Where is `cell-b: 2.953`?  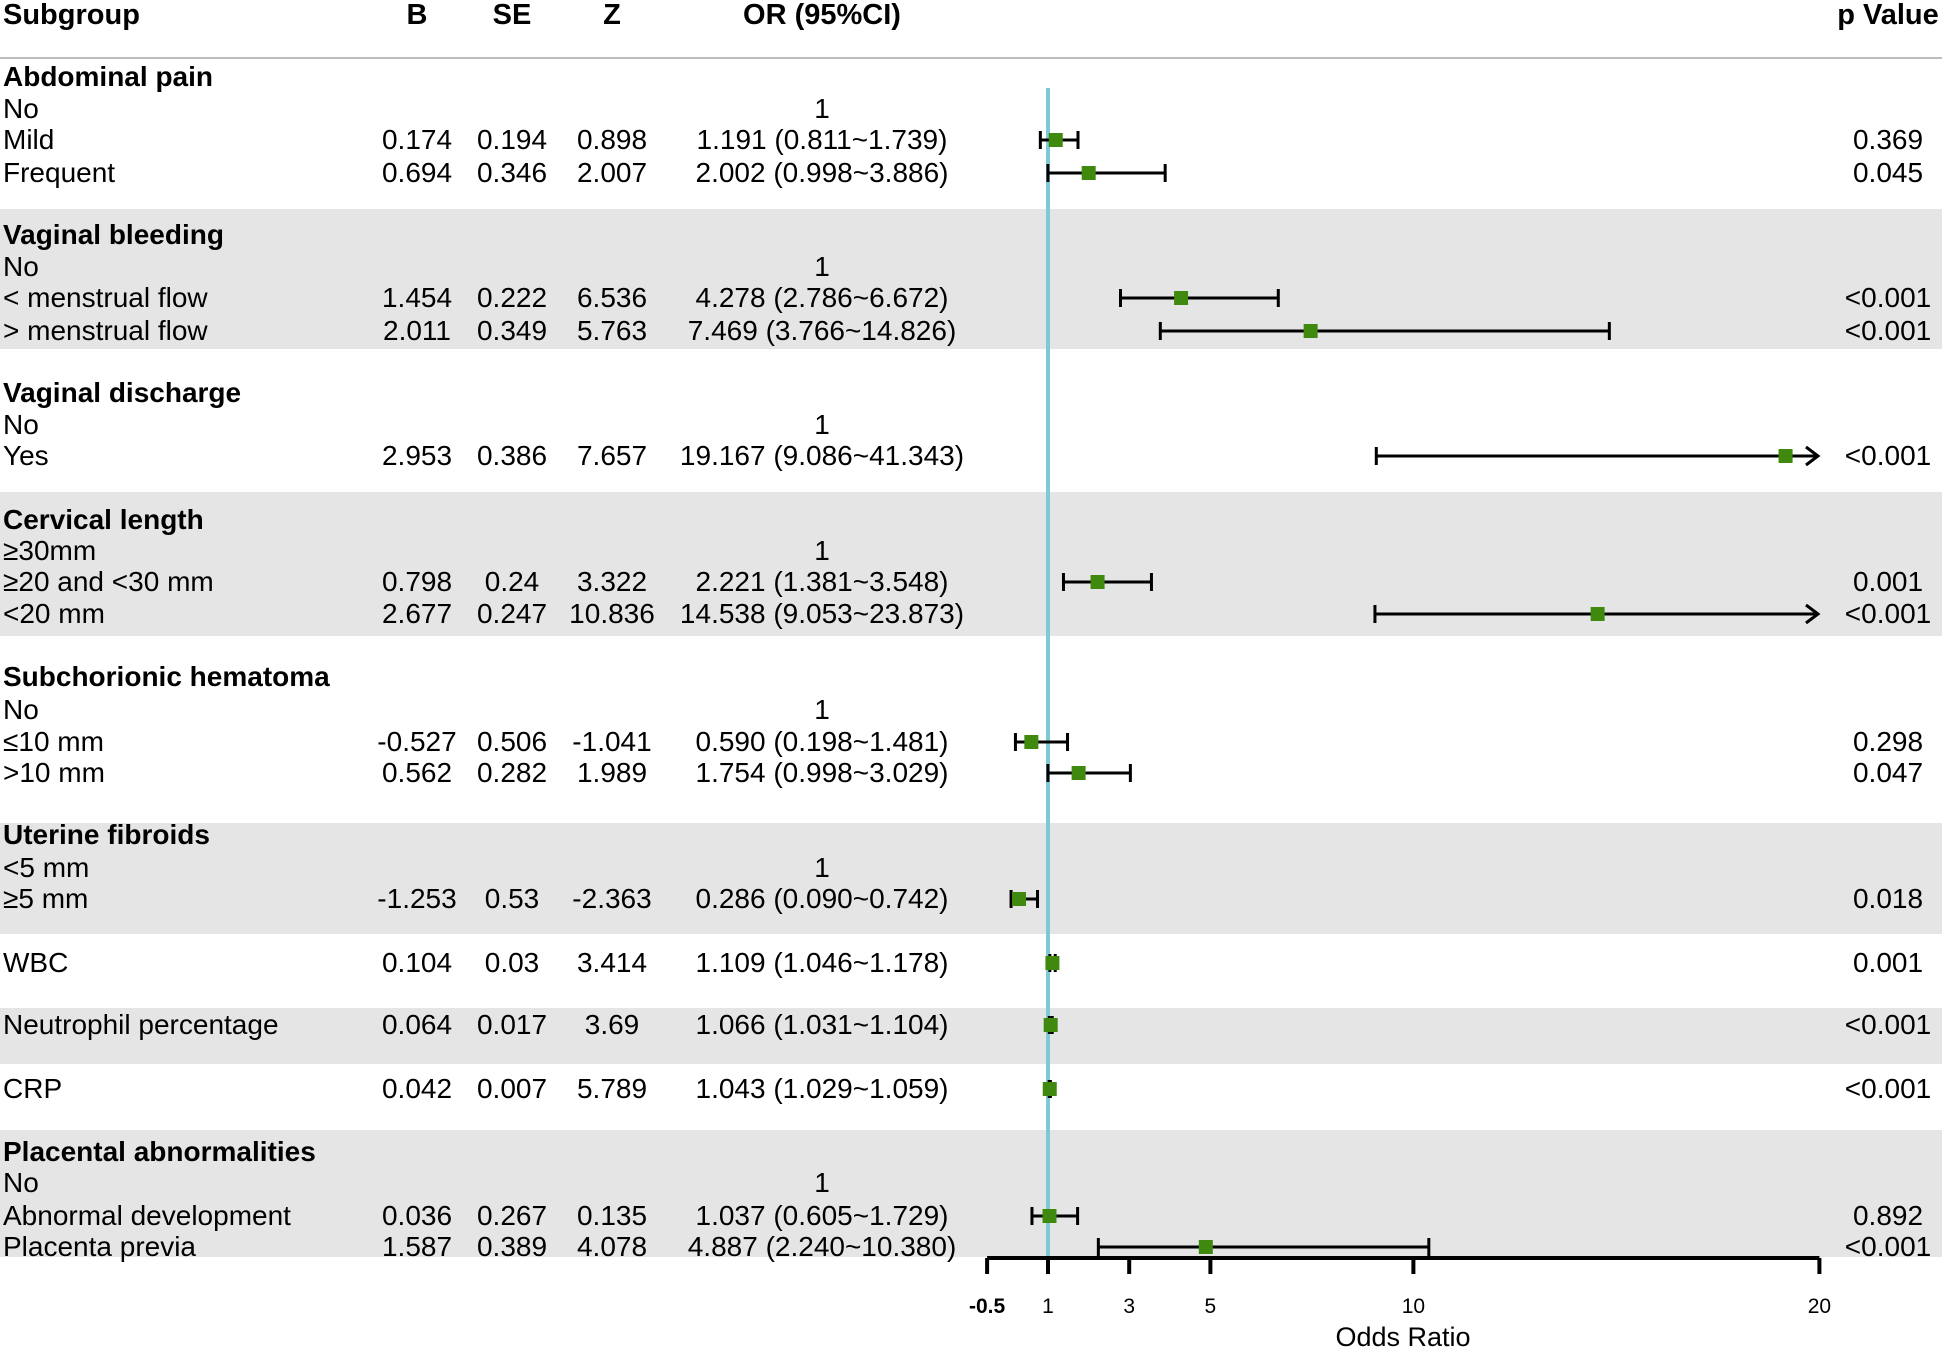
cell-b: 2.953 is located at coordinates (417, 455).